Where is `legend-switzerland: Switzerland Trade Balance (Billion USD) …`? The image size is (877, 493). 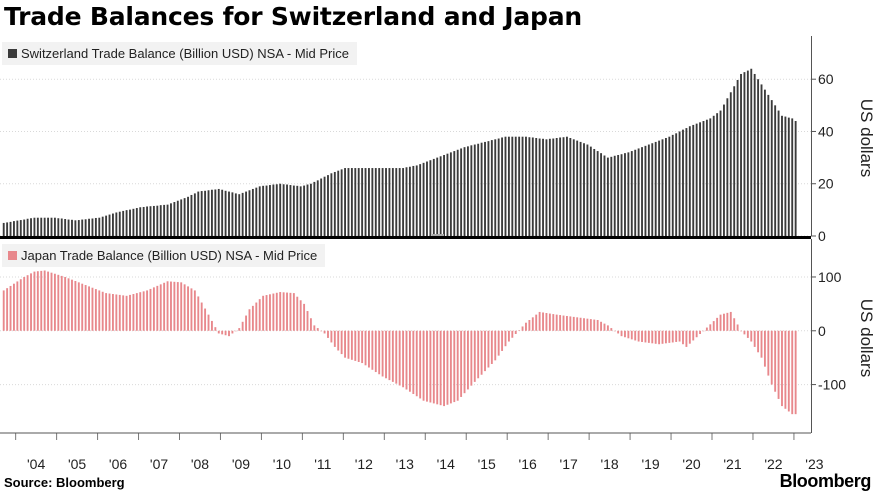
legend-switzerland: Switzerland Trade Balance (Billion USD) … is located at coordinates (180, 53).